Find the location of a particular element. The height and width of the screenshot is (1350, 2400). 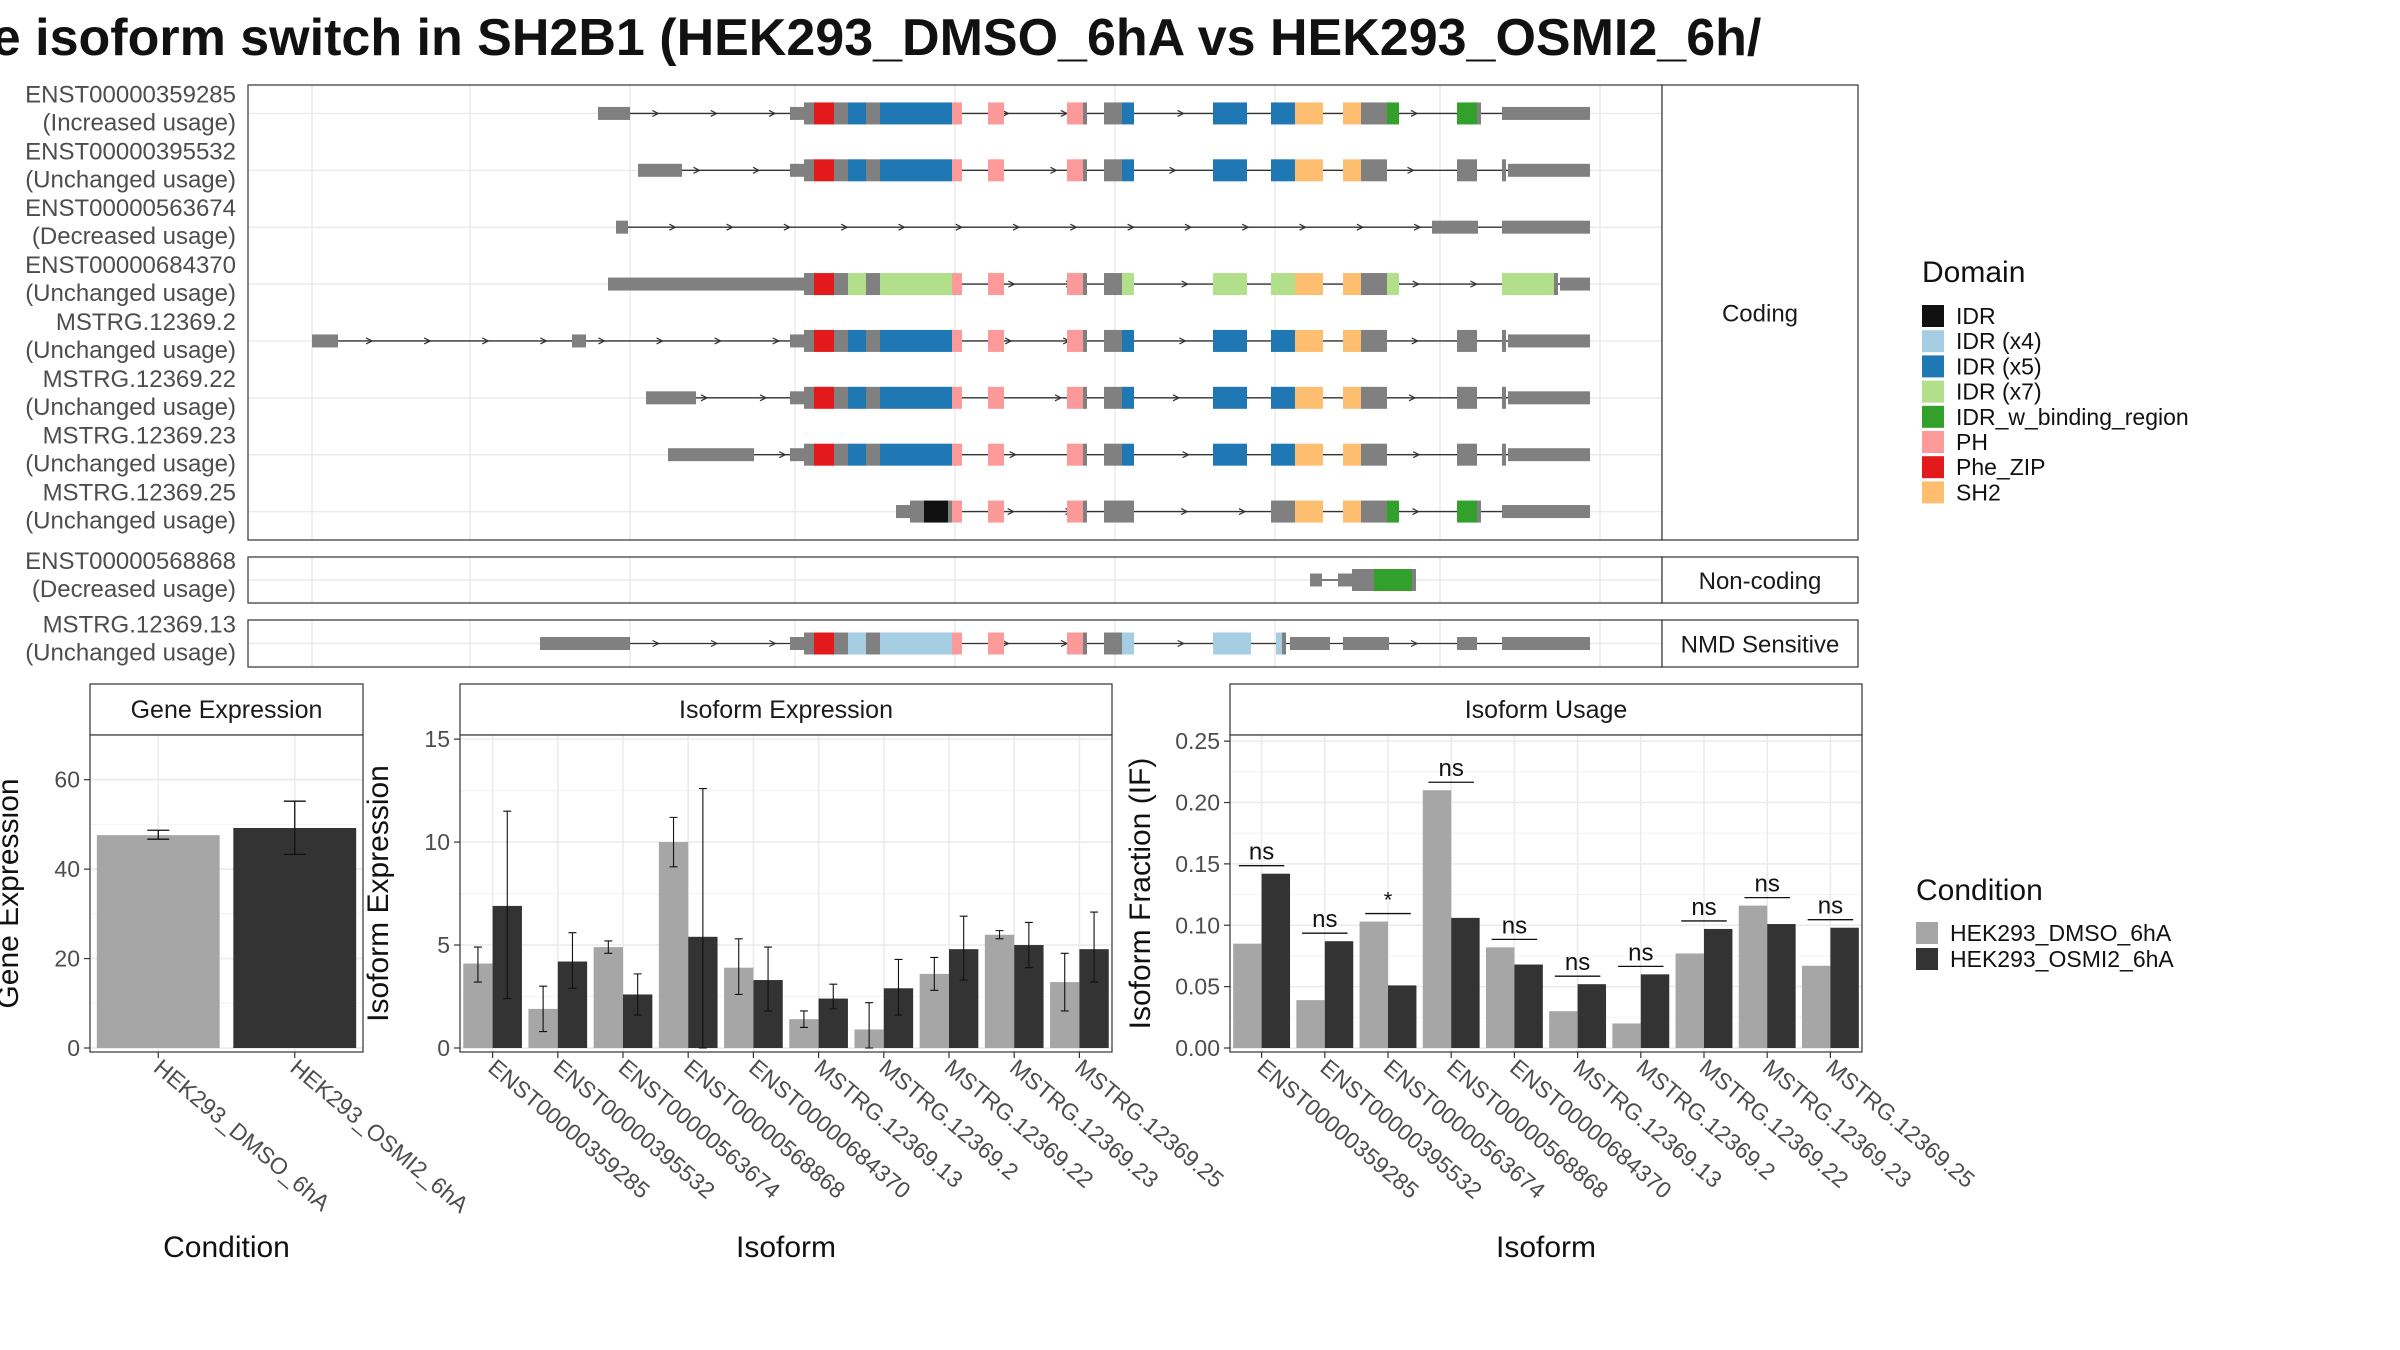

transcript-model-MSTRG.12369.2 is located at coordinates (951, 340).